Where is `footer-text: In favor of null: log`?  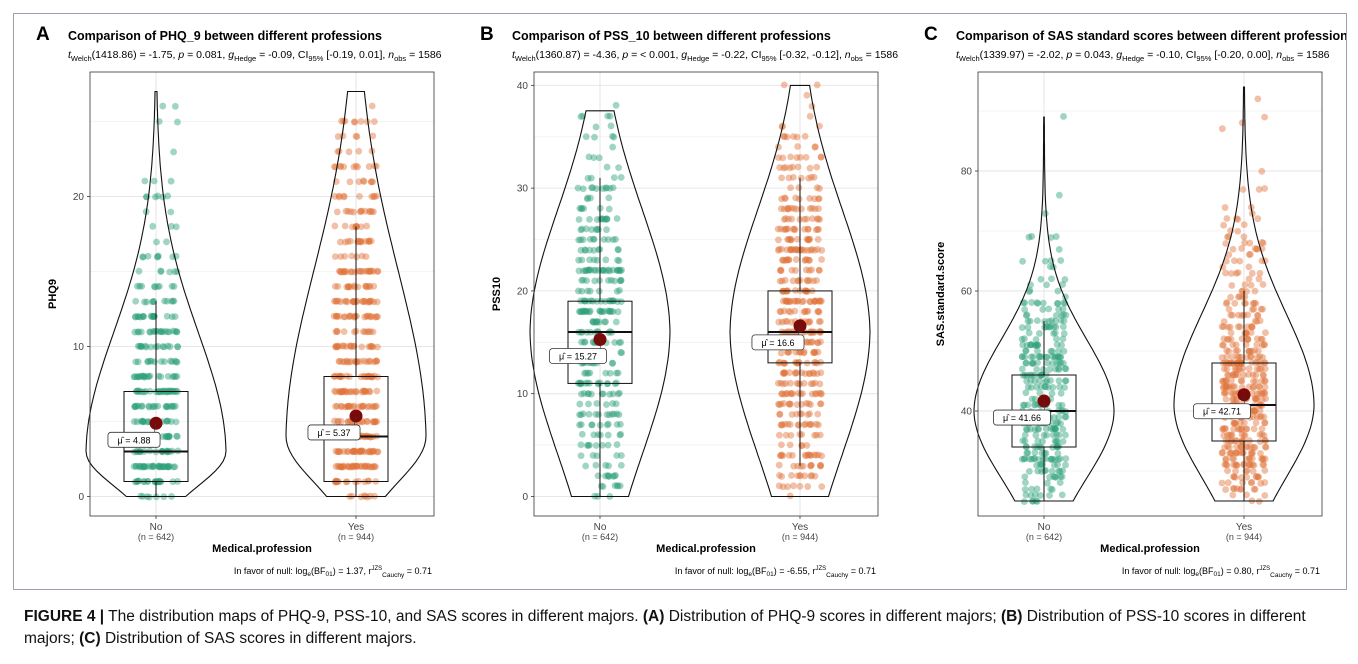 footer-text: In favor of null: log is located at coordinates (271, 571).